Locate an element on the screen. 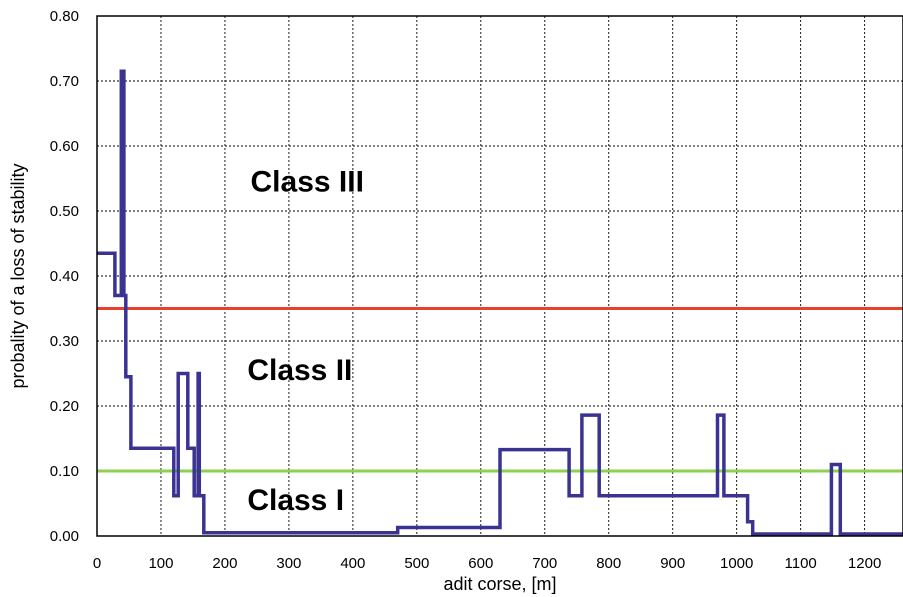 The width and height of the screenshot is (903, 597). y-tick-label: 0.10 is located at coordinates (64, 471).